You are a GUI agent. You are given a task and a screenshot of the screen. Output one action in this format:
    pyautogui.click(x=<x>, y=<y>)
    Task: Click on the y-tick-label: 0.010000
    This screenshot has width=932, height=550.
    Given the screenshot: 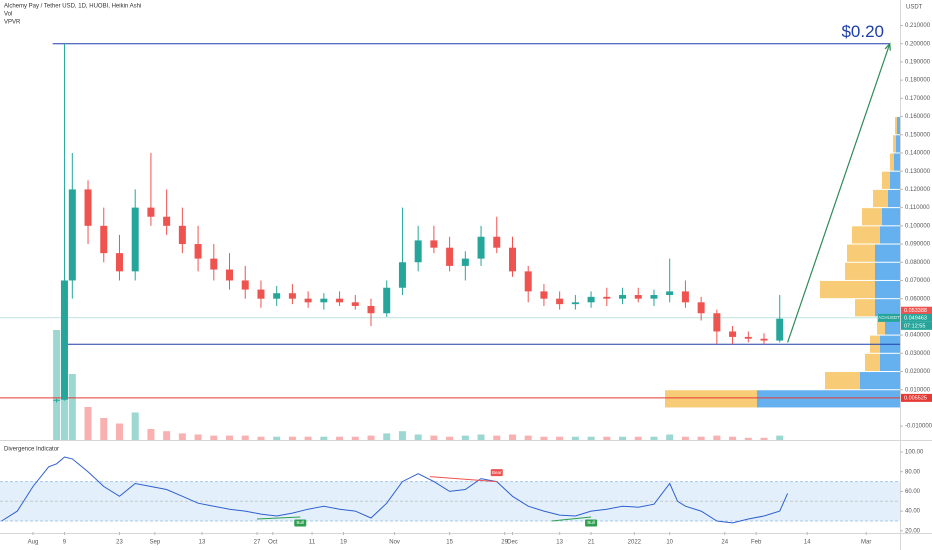 What is the action you would take?
    pyautogui.click(x=918, y=390)
    